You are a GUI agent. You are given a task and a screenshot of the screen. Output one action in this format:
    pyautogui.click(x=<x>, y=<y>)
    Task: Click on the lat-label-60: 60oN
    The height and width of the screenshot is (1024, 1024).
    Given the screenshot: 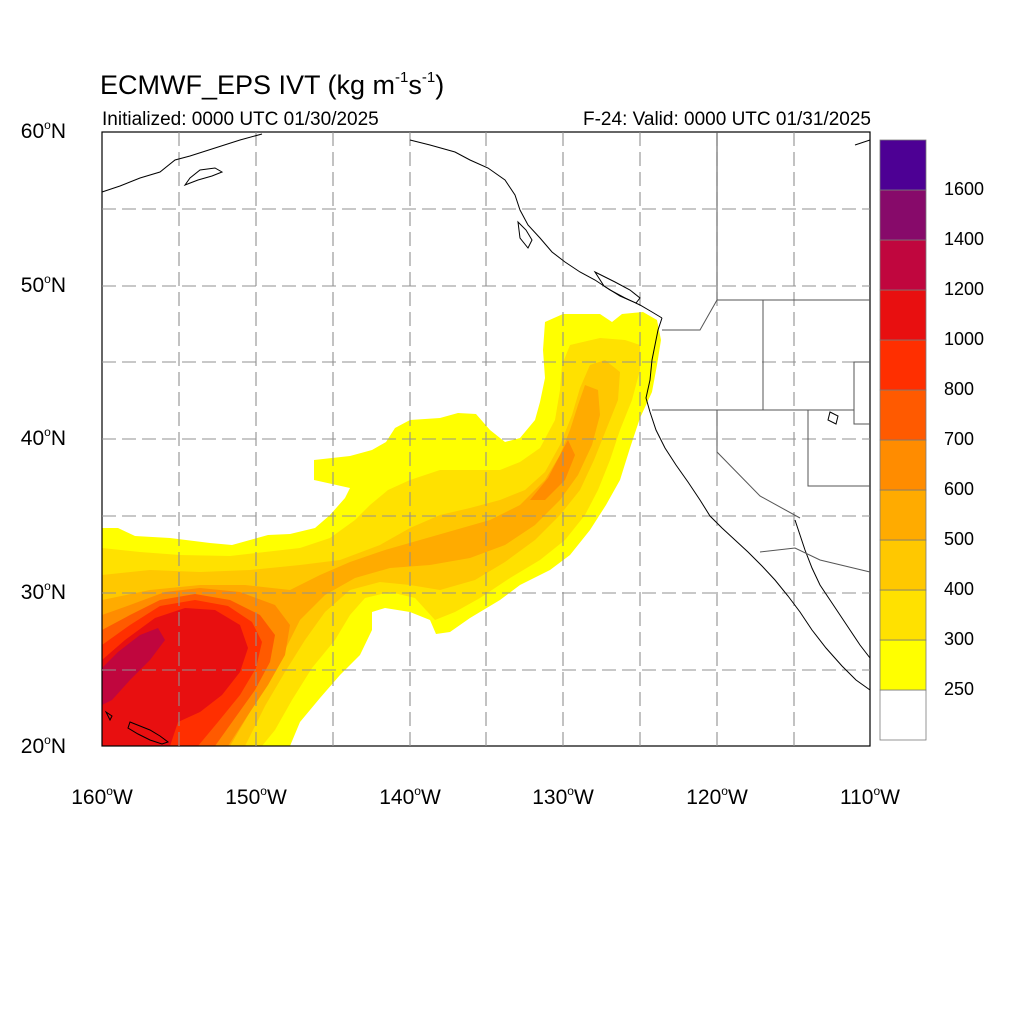 What is the action you would take?
    pyautogui.click(x=43, y=130)
    